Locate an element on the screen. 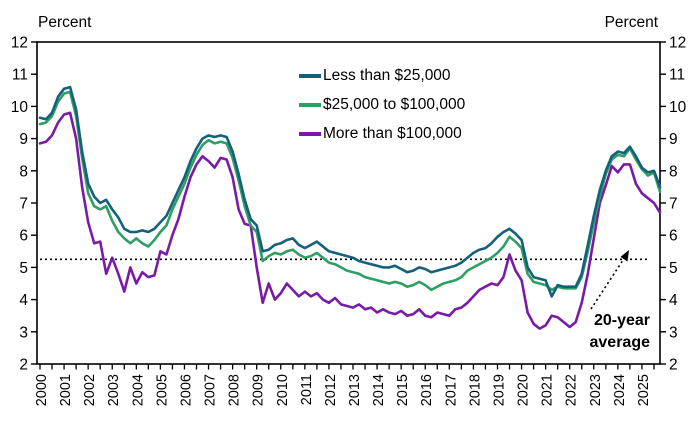  legend-label: More than $100,000 is located at coordinates (392, 133).